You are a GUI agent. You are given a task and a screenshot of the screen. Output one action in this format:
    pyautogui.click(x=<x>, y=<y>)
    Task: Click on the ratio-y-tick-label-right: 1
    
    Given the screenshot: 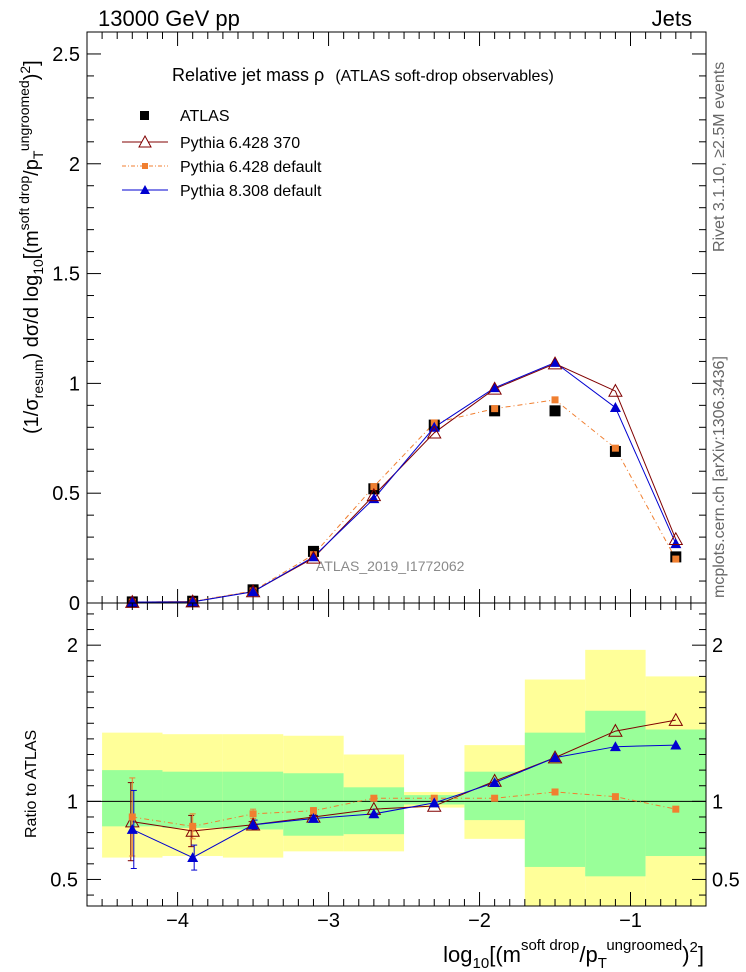 What is the action you would take?
    pyautogui.click(x=717, y=802)
    